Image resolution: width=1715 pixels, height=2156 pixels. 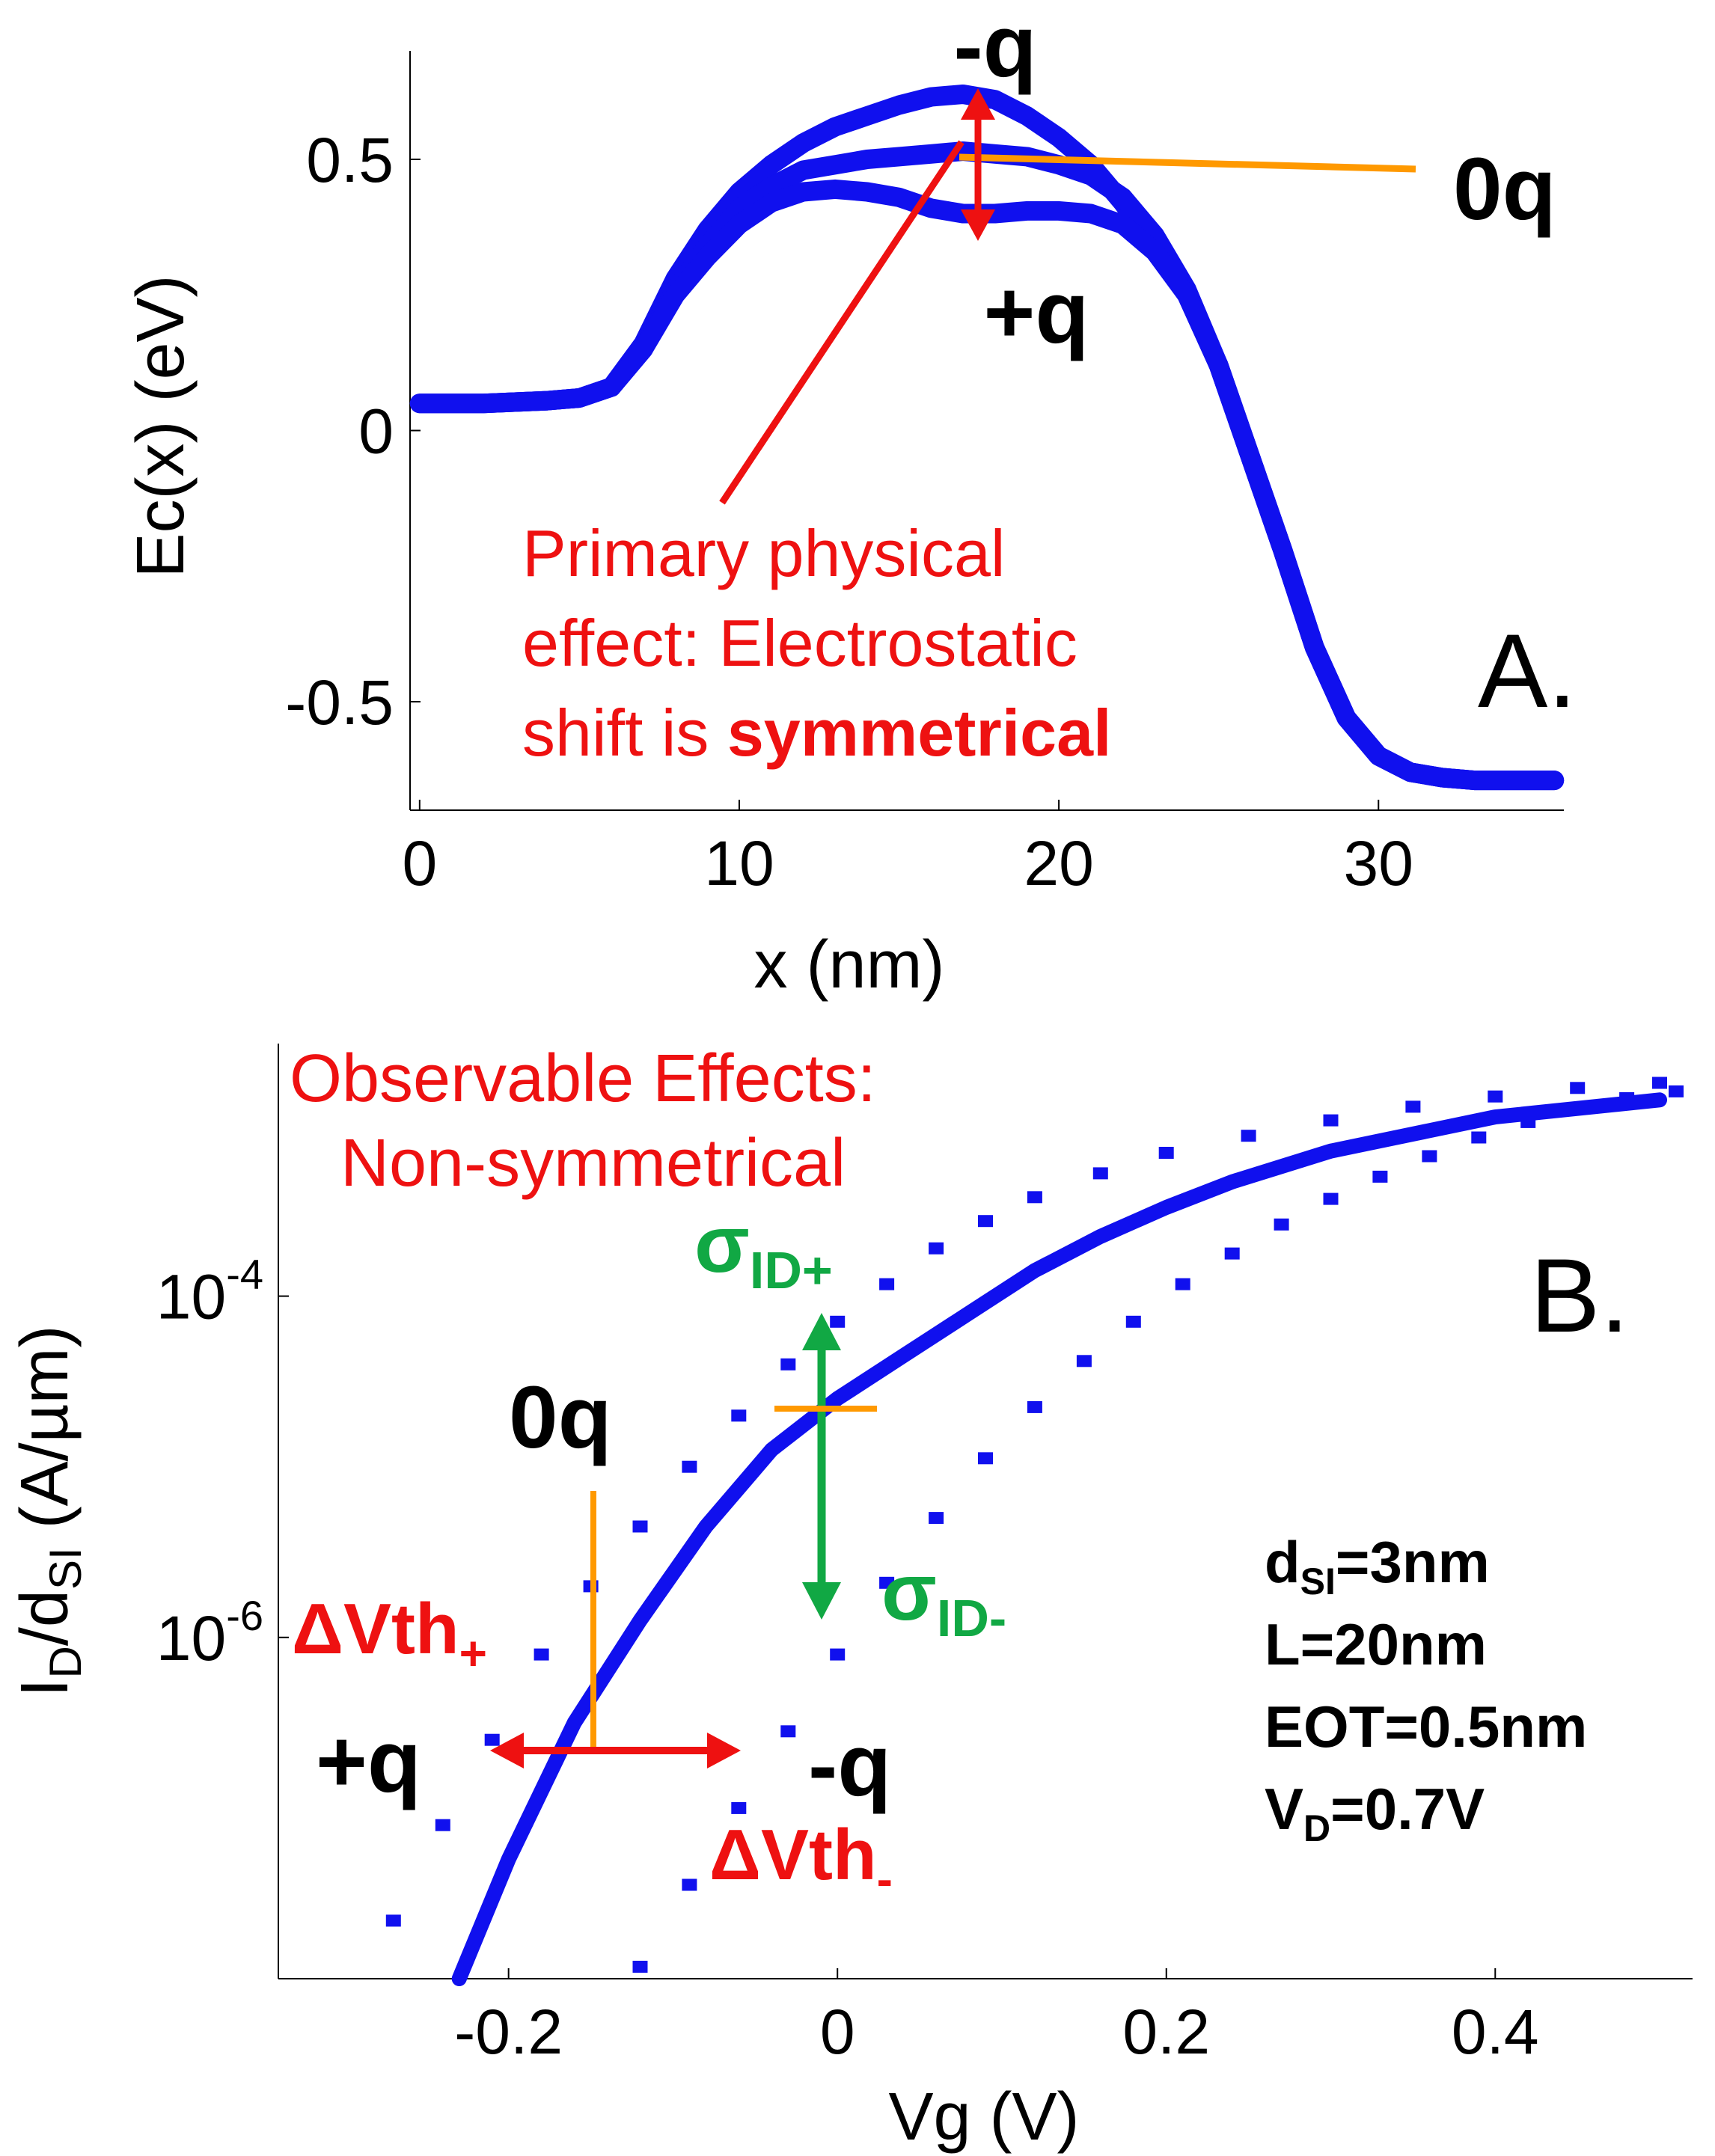 I want to click on dvth-minus-label: ΔVth-, so click(x=801, y=1860).